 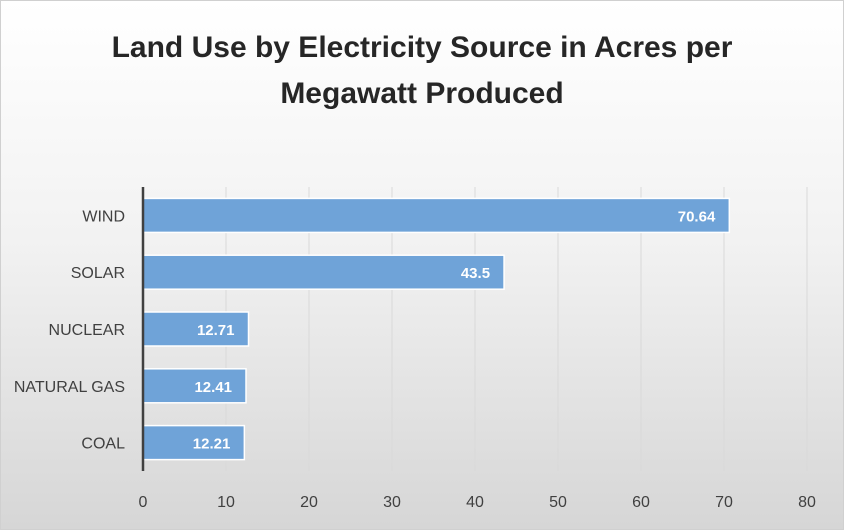 I want to click on category-label: NUCLEAR, so click(x=87, y=330).